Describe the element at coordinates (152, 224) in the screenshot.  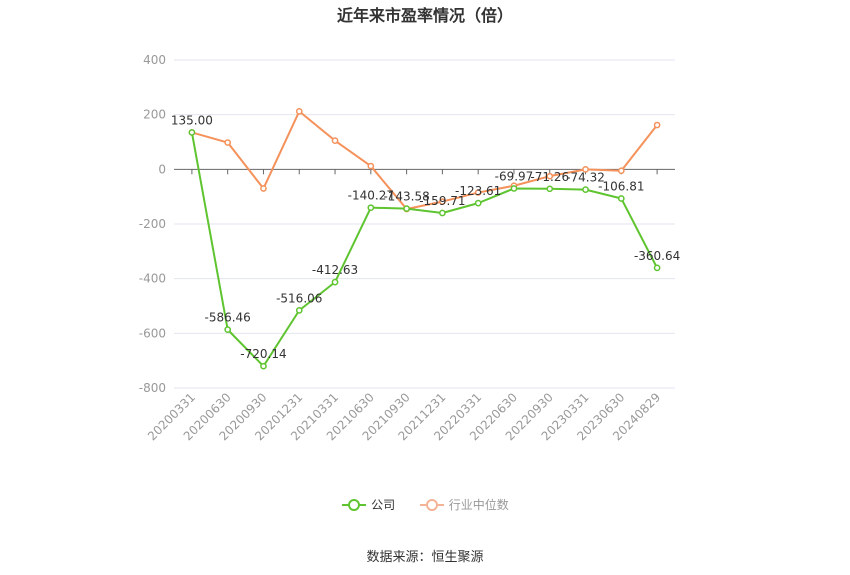
I see `y-tick-label: -200` at that location.